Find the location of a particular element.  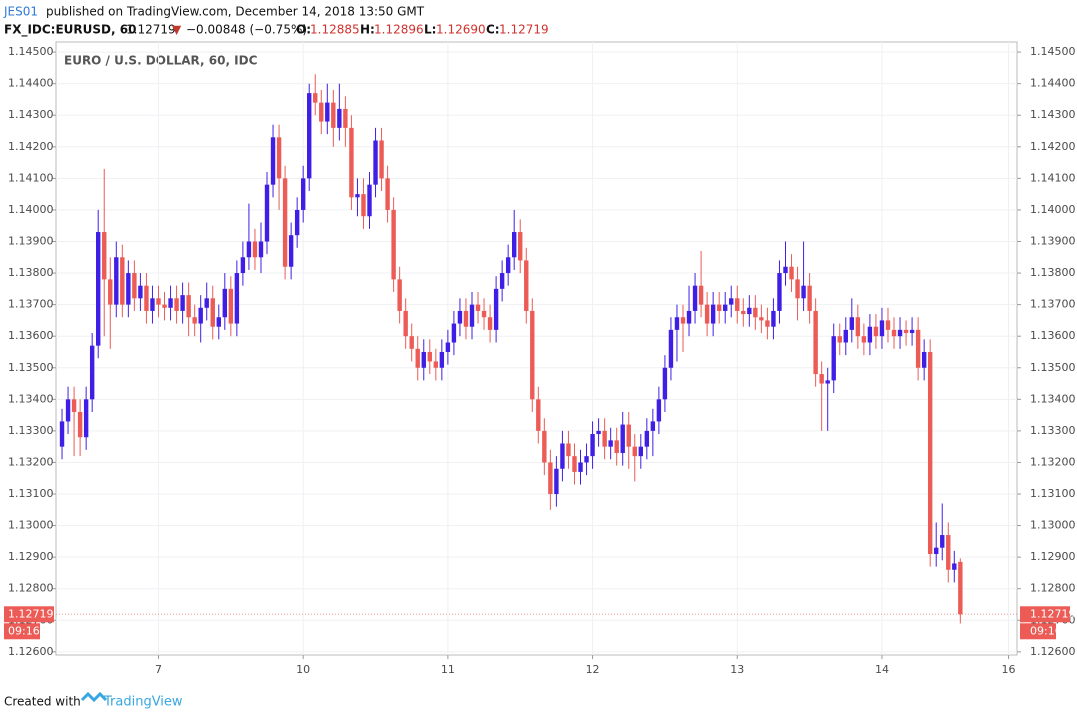

y2-tick-label: 1.13300 is located at coordinates (1053, 430).